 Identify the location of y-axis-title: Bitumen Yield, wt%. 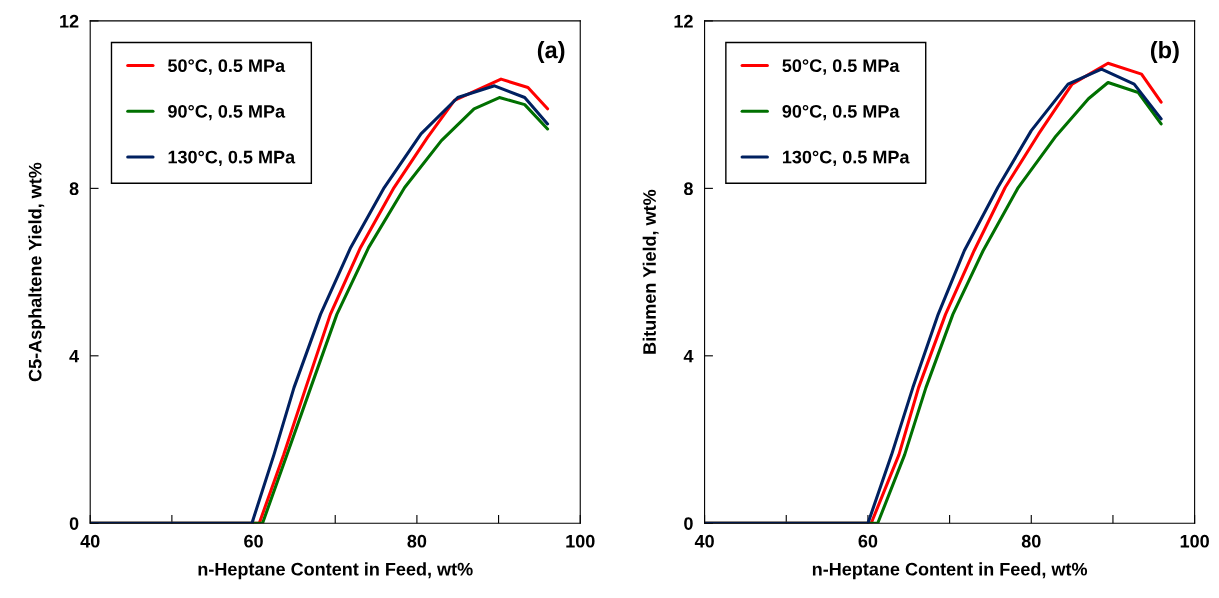
(650, 271).